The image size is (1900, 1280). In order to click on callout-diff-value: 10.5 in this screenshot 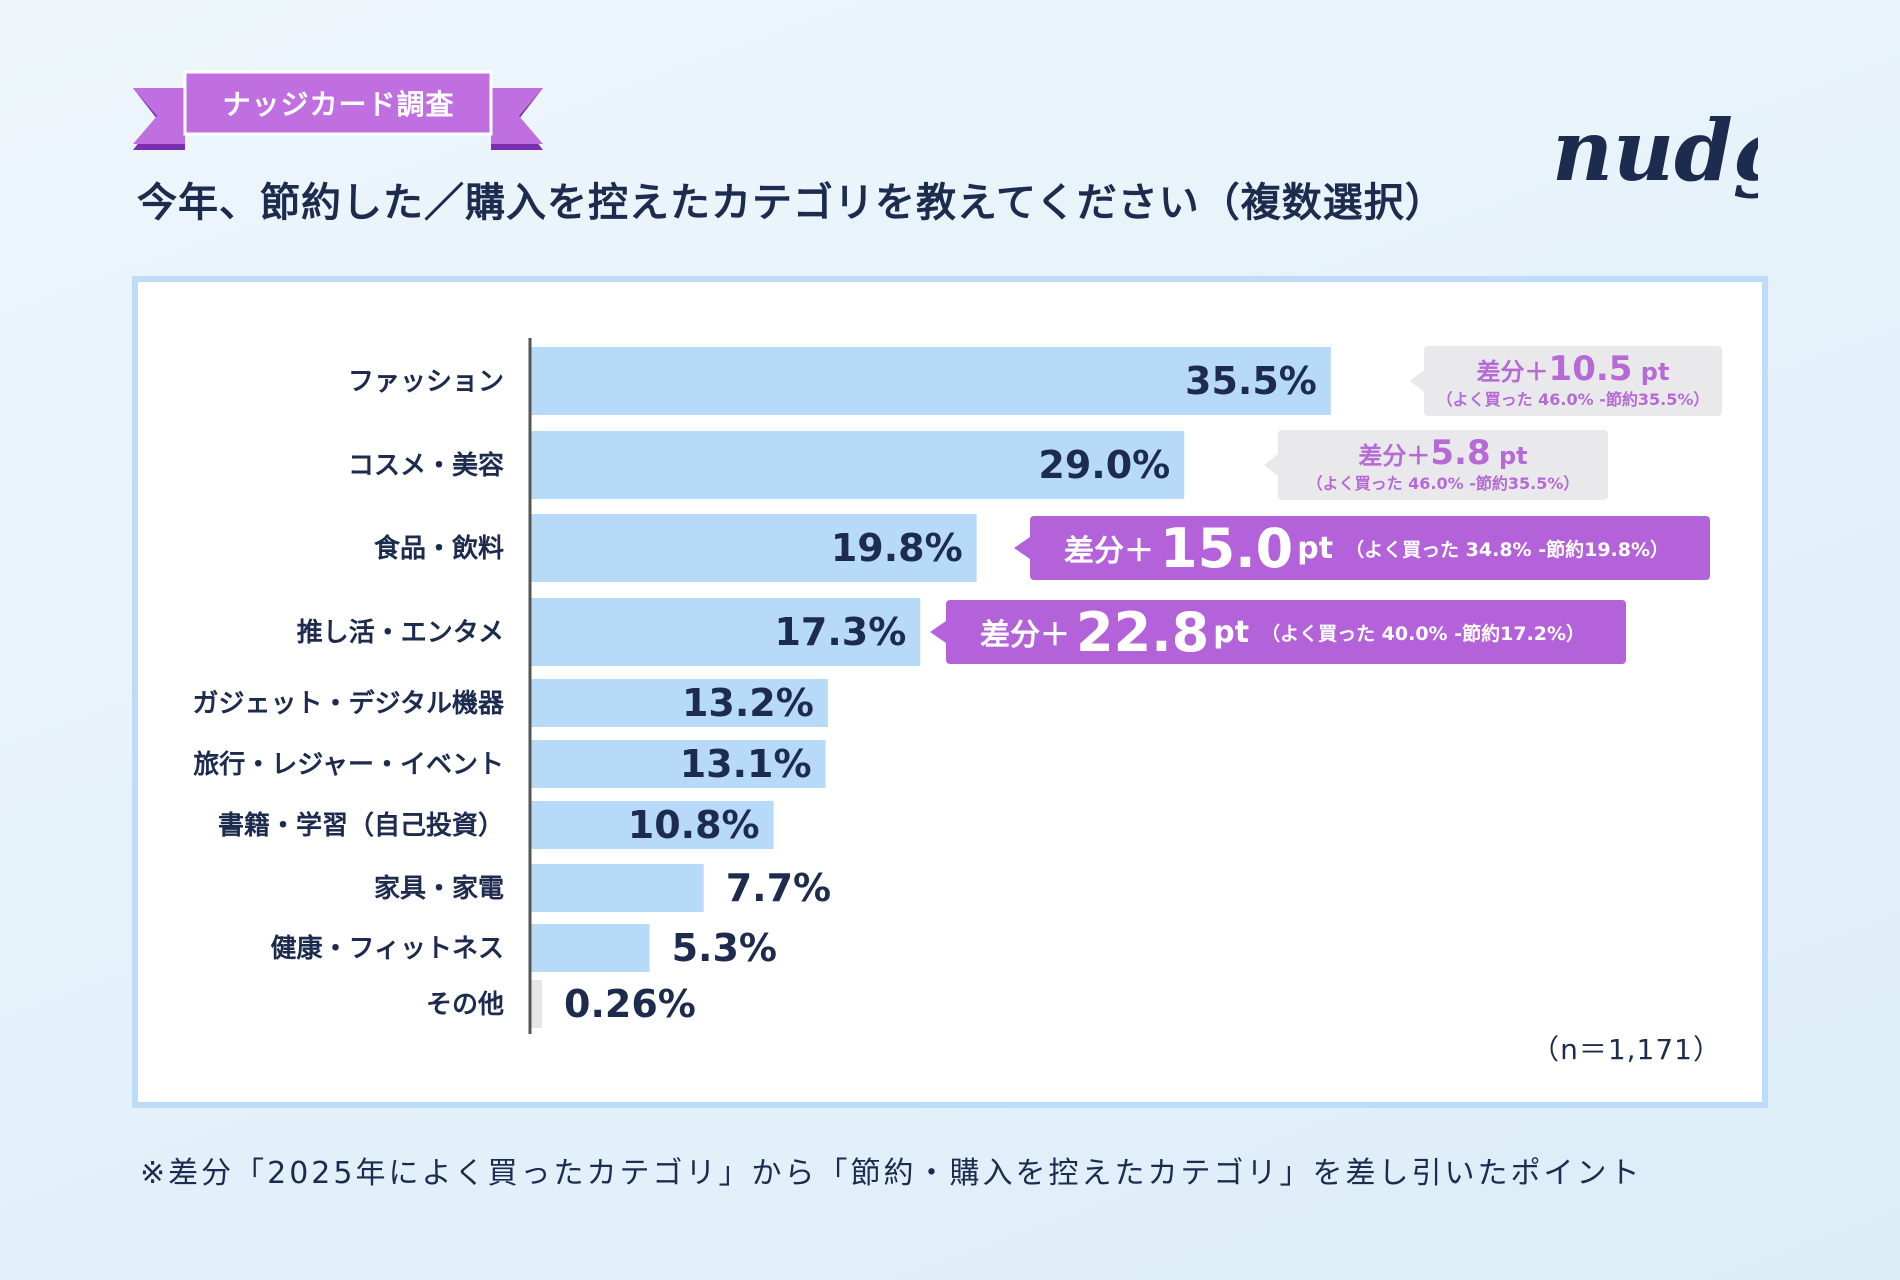, I will do `click(1590, 369)`.